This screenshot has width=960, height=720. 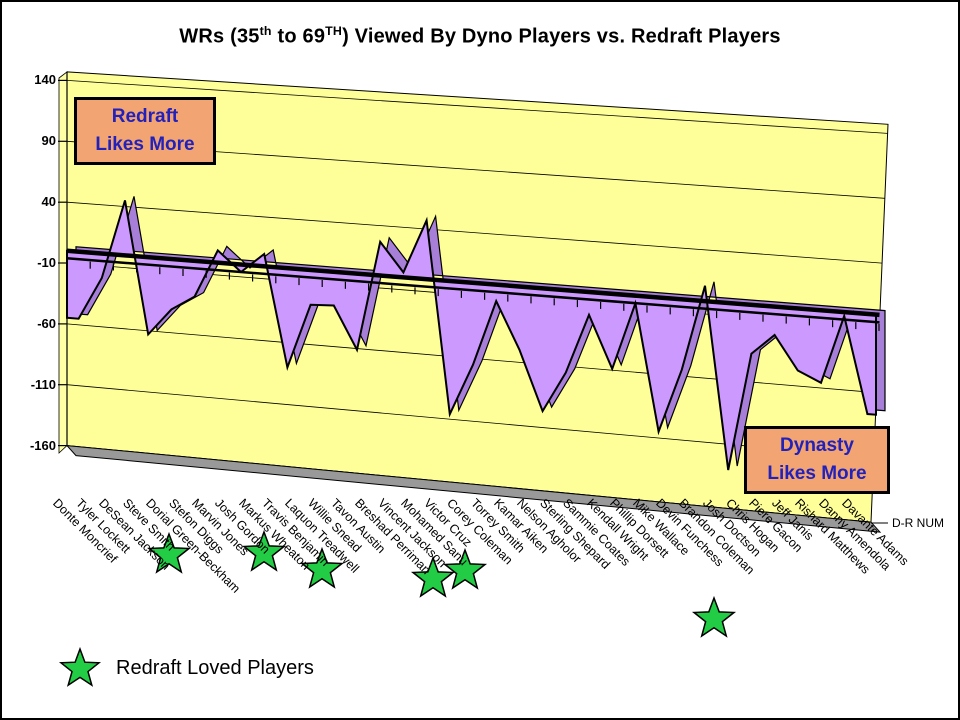 I want to click on legend-label: Redraft Loved Players, so click(x=215, y=667).